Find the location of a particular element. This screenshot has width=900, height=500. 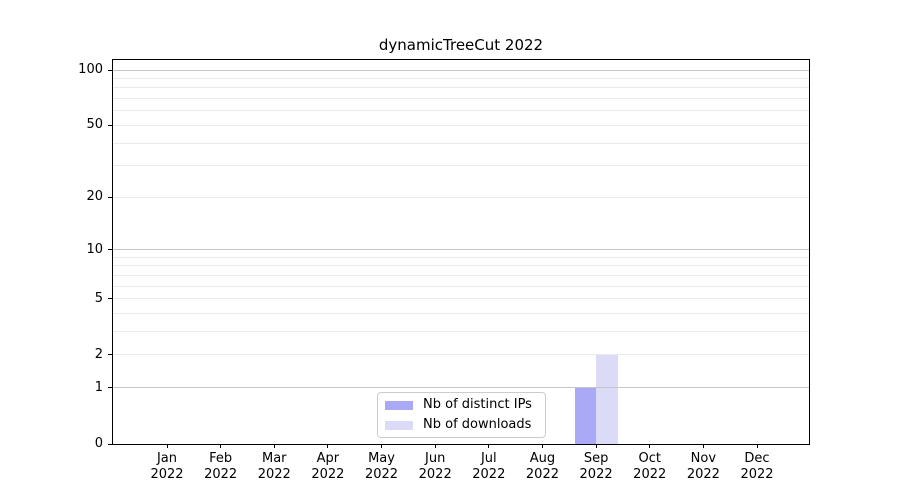

y-tick-label: 1 is located at coordinates (98, 387).